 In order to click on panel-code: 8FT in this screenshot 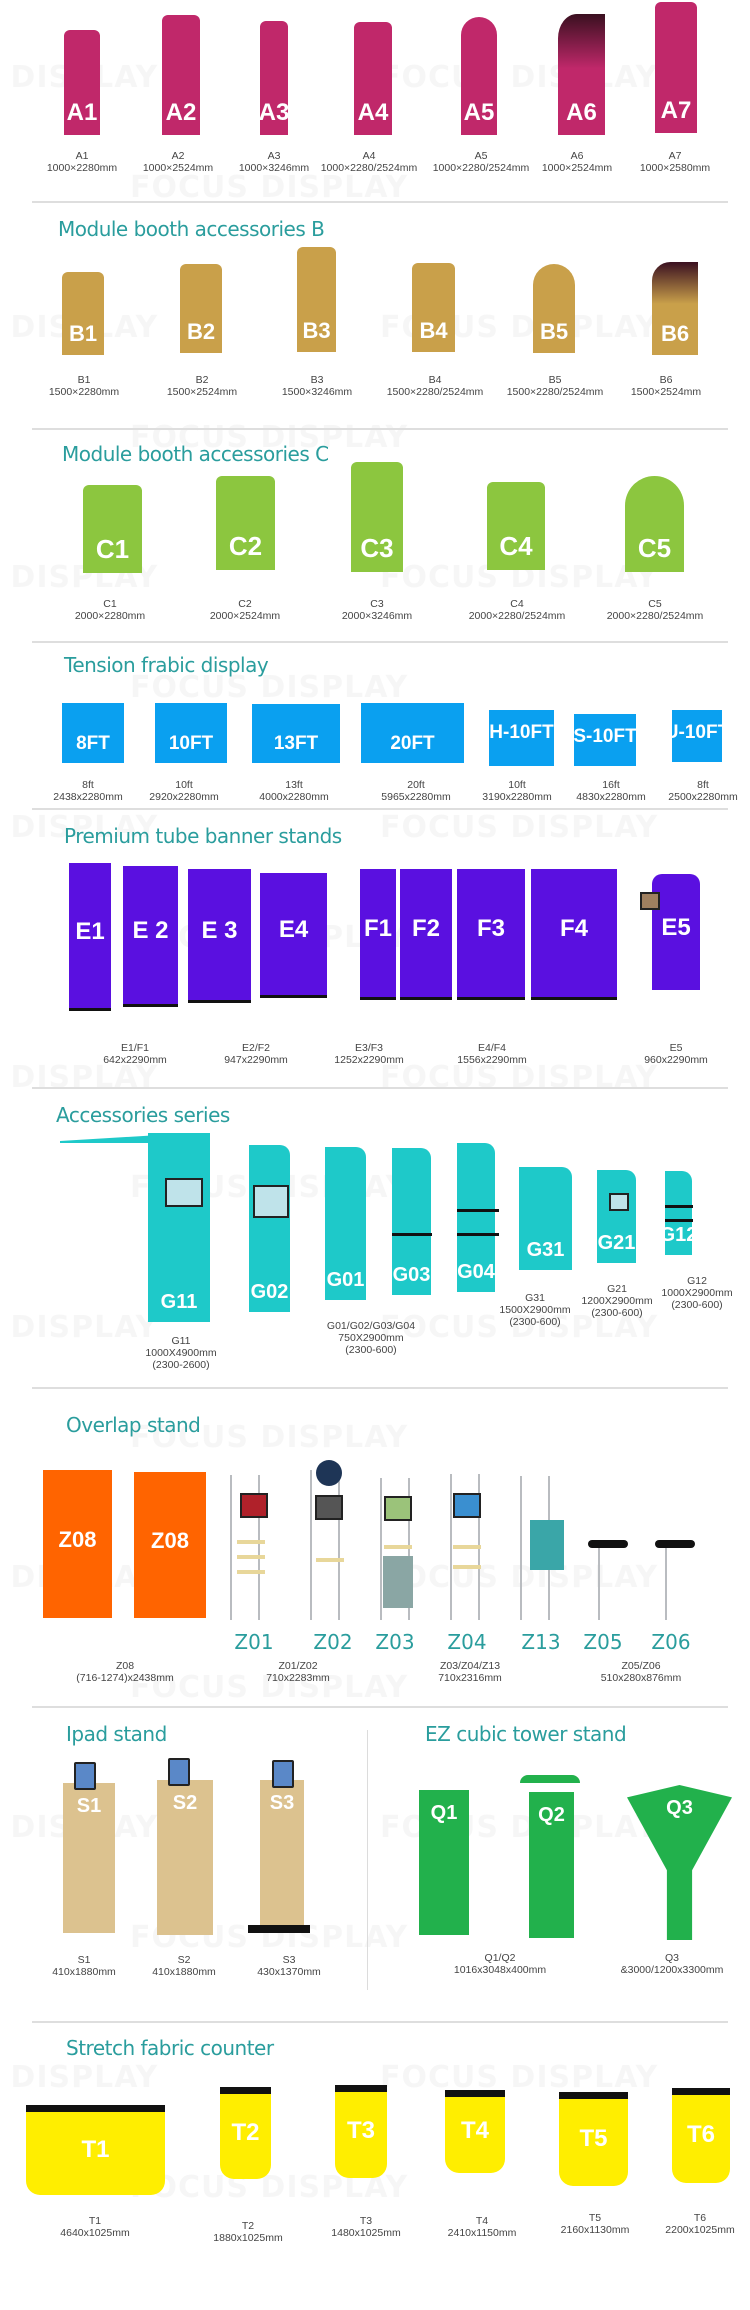, I will do `click(93, 743)`.